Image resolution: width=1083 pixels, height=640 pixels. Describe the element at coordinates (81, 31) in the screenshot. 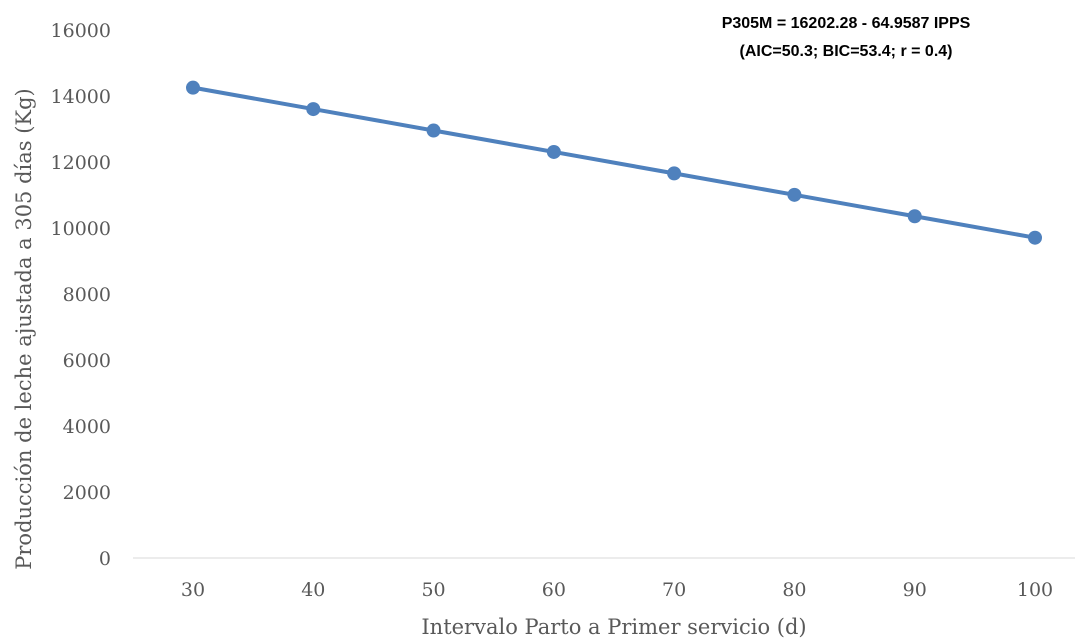

I see `y-tick-label: 16000` at that location.